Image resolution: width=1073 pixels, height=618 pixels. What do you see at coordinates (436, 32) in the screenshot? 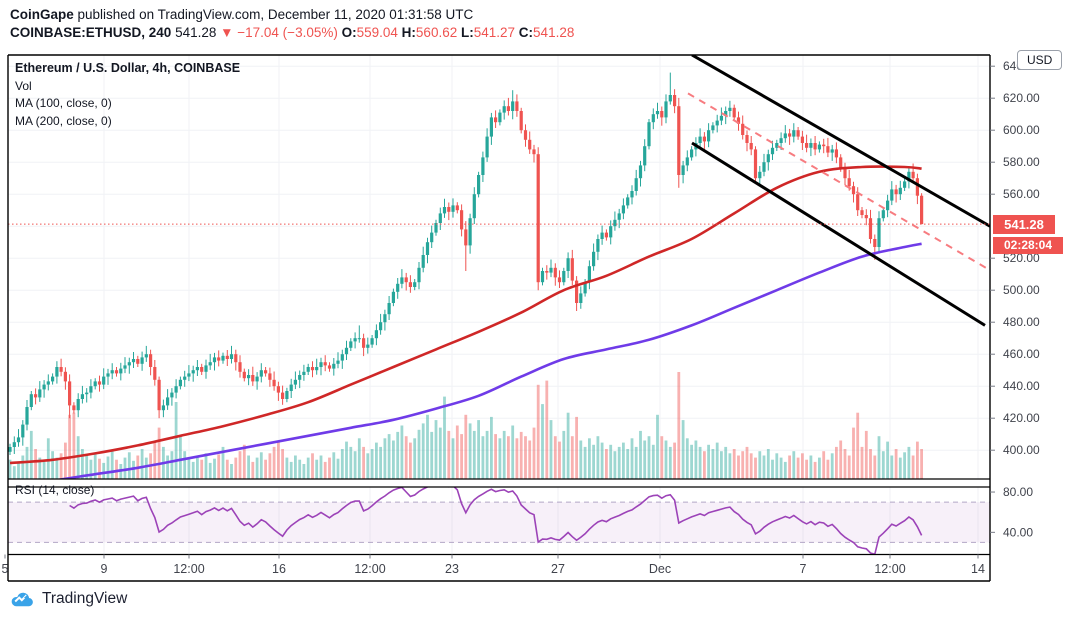
I see `high-value: 560.62` at bounding box center [436, 32].